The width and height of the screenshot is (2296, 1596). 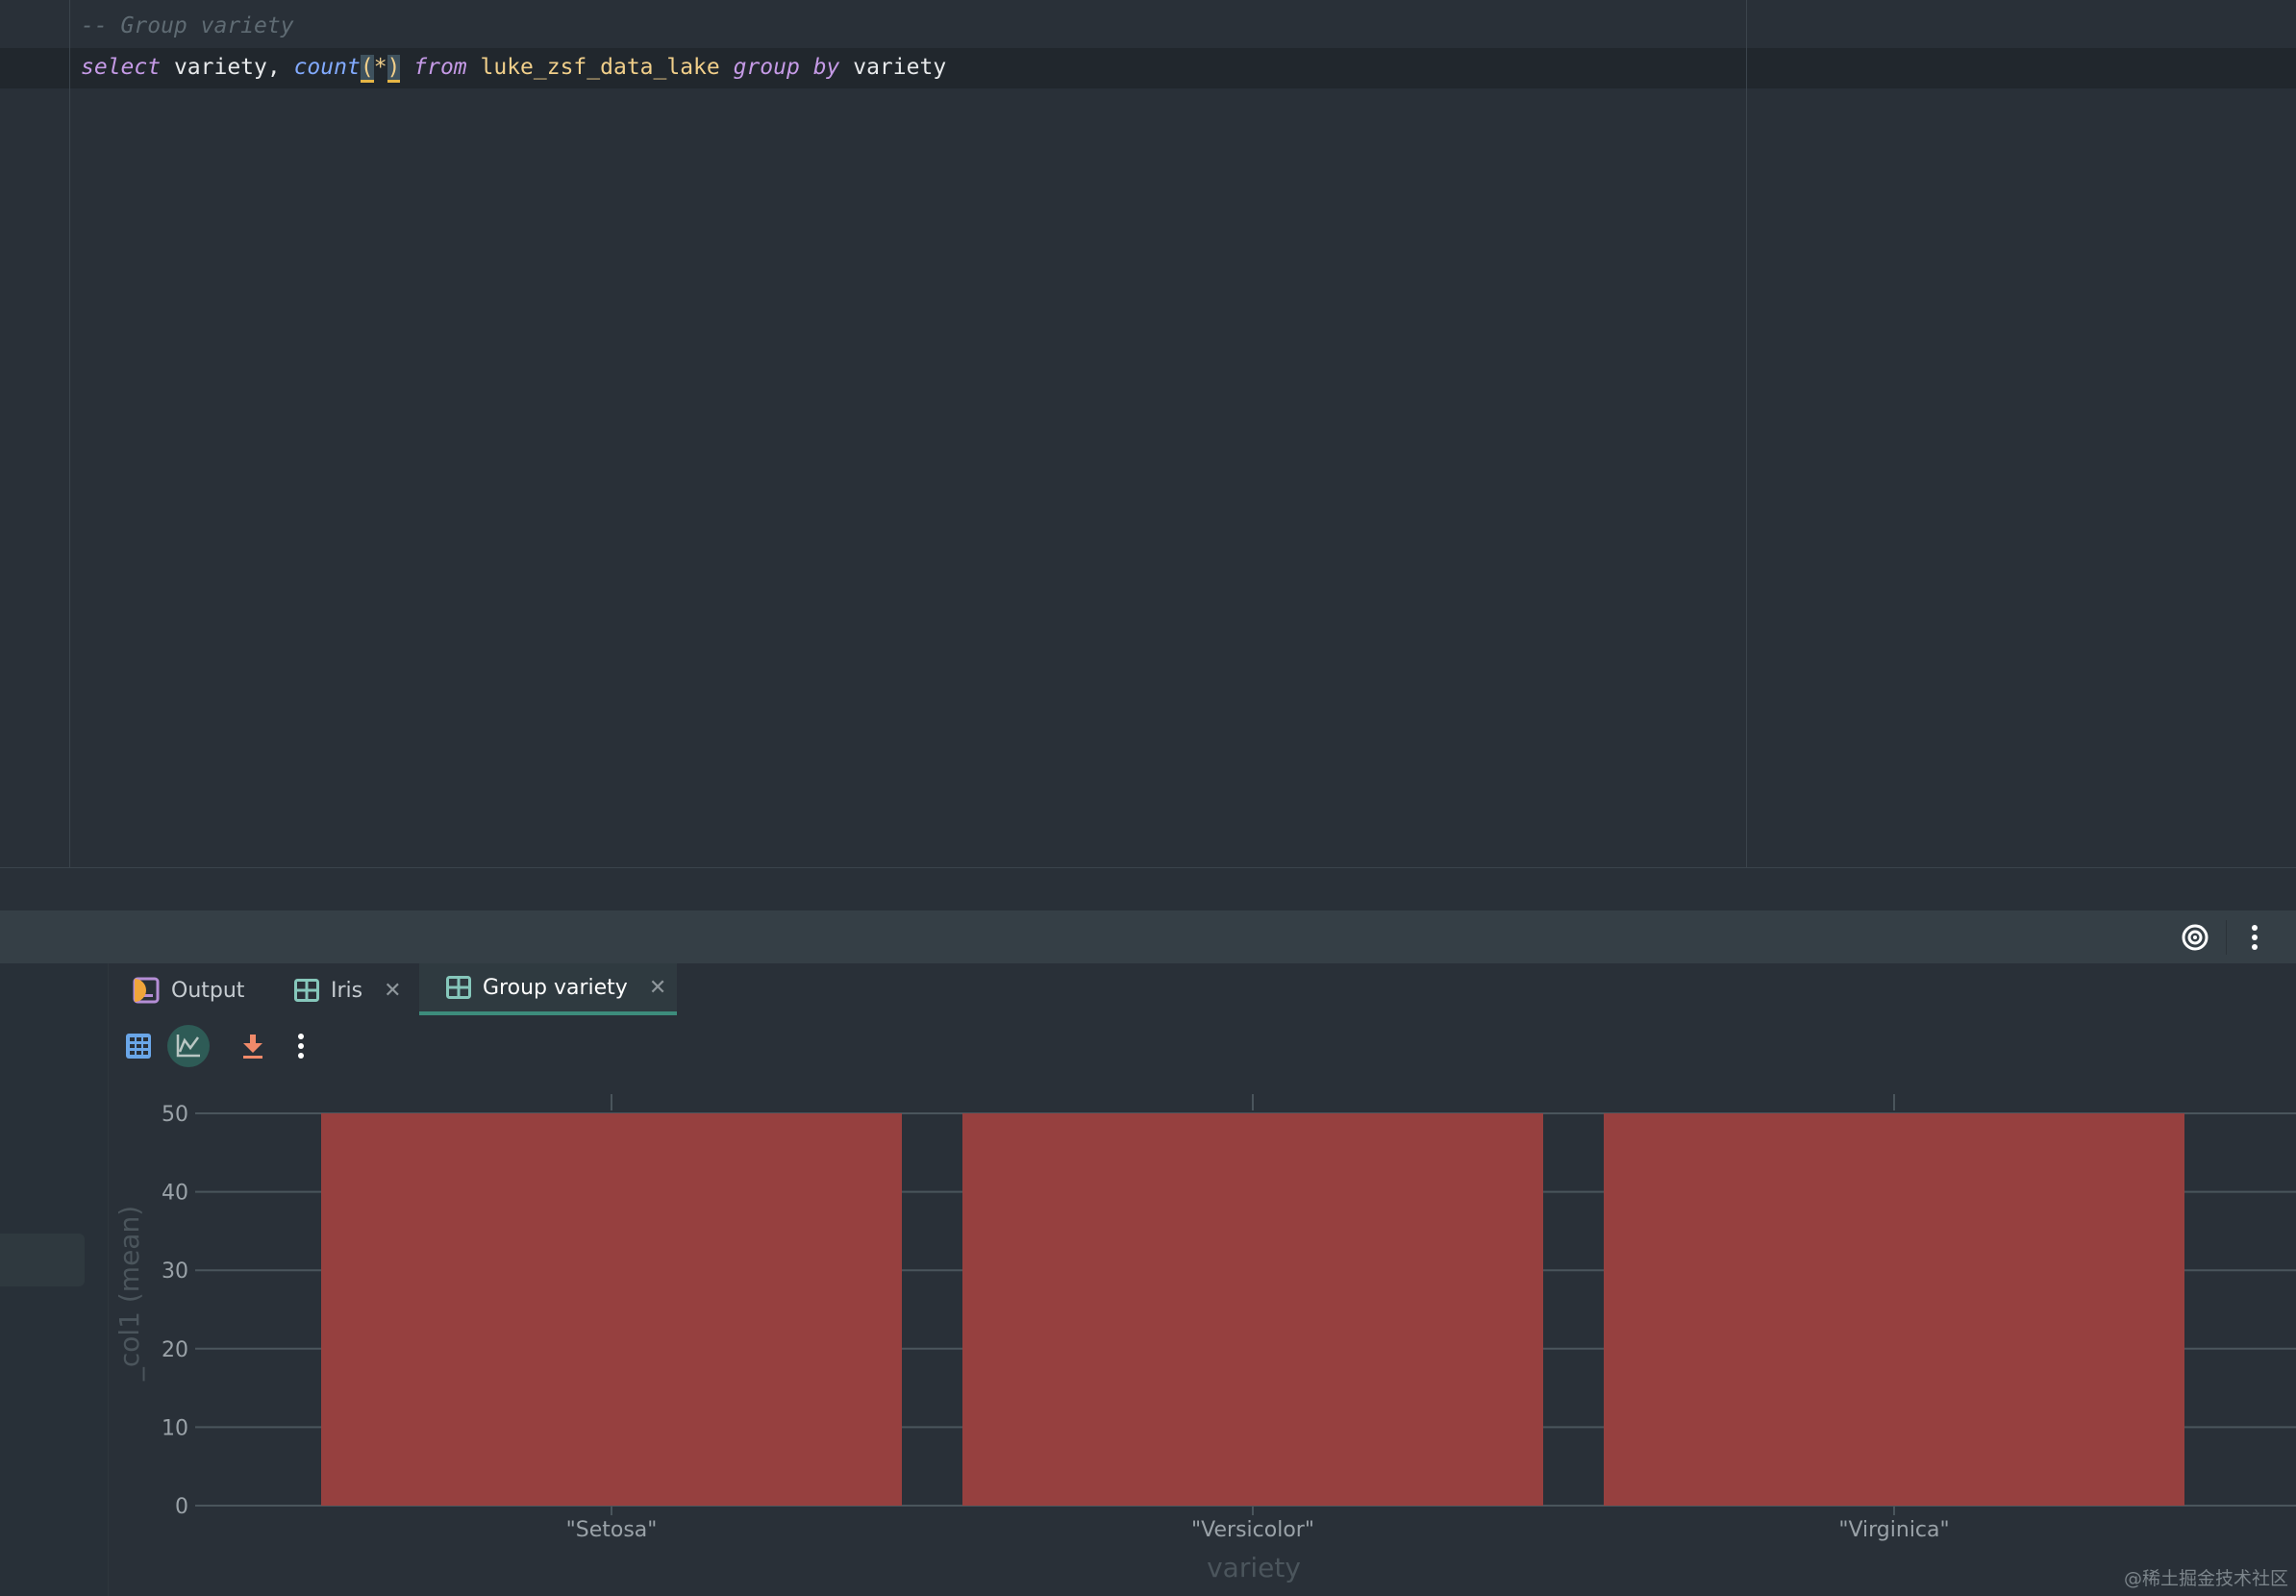 I want to click on star: *, so click(x=380, y=67).